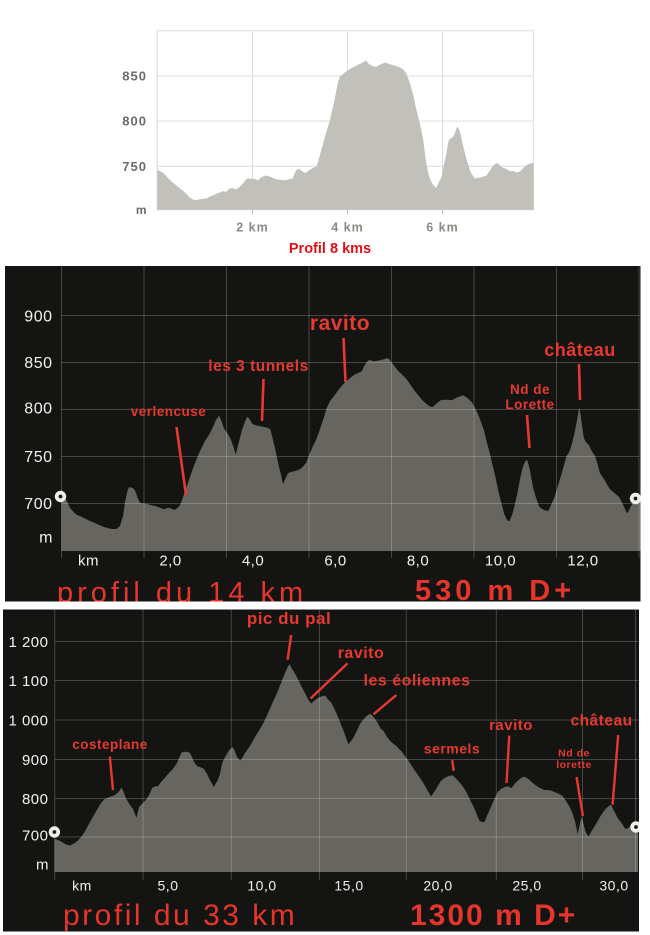  What do you see at coordinates (253, 561) in the screenshot?
I see `svg-text: 4,0` at bounding box center [253, 561].